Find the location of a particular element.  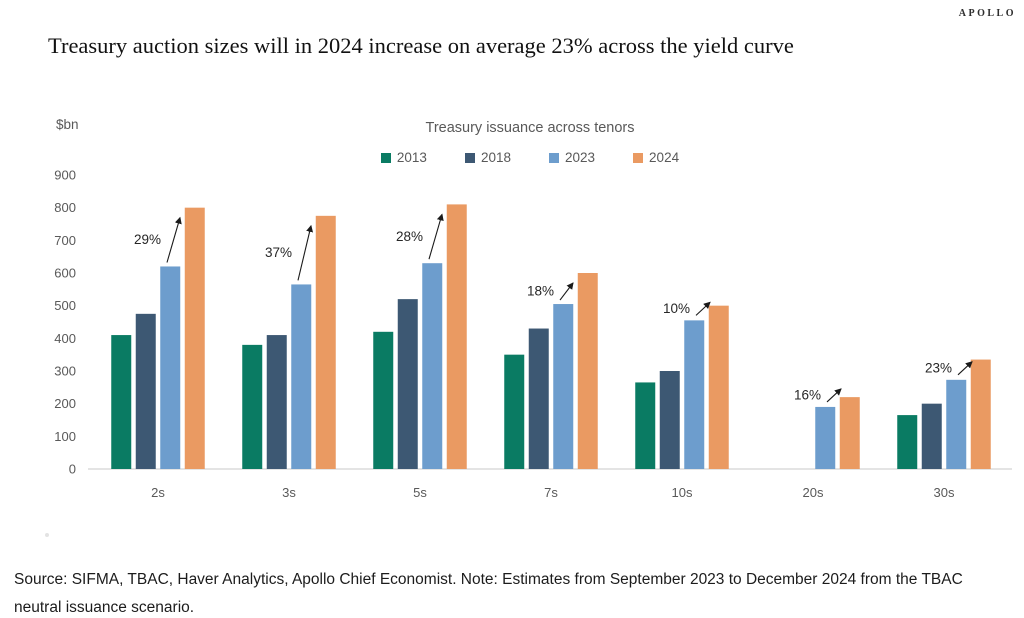

legend-item-2024: 2024 is located at coordinates (656, 157).